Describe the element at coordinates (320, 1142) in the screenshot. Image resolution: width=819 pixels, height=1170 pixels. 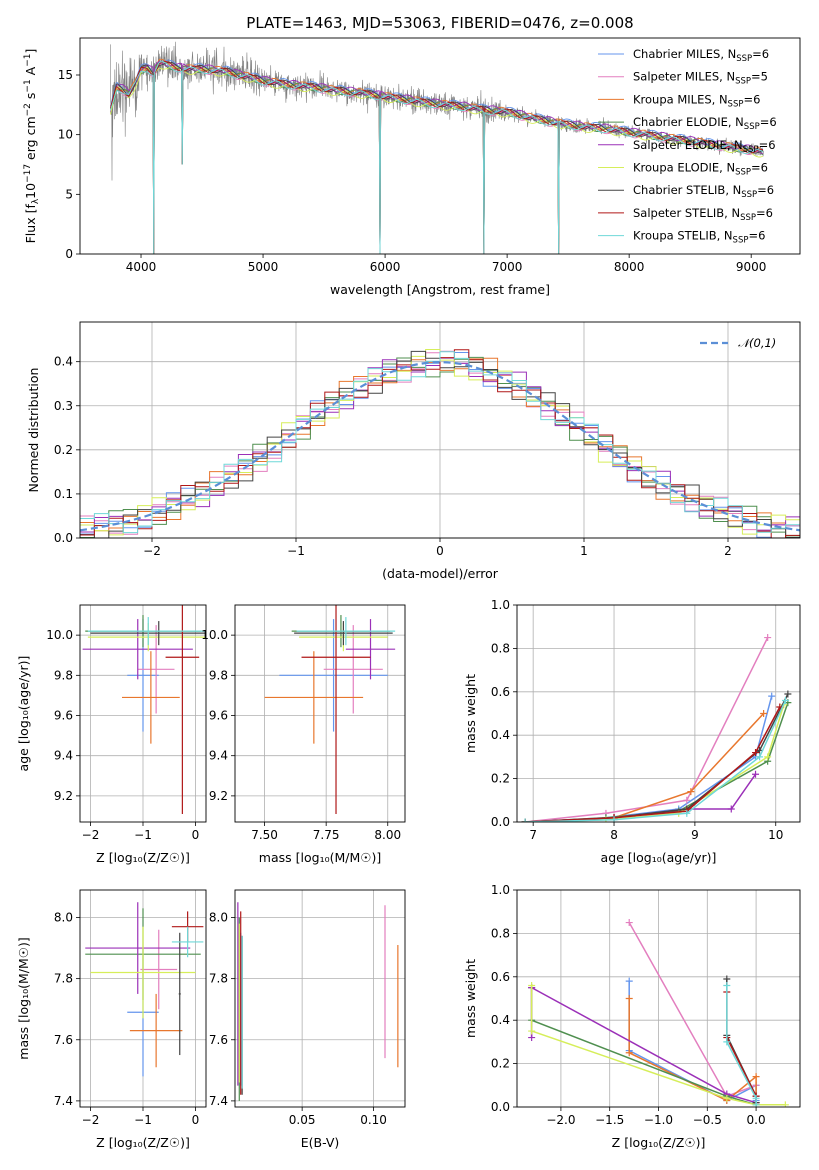
I see `x-axis-label: E(B-V)` at that location.